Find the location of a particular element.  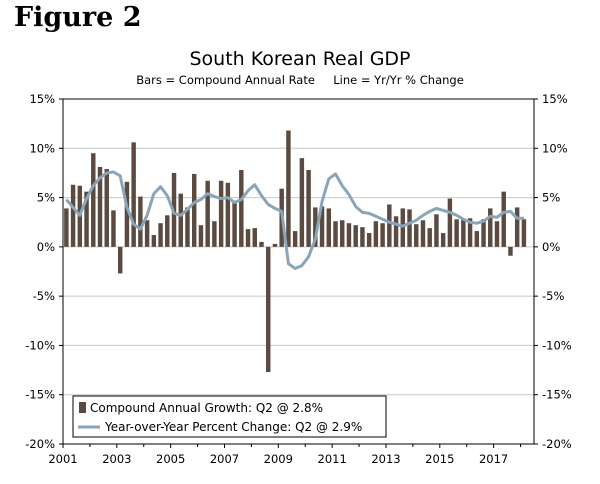

chart-title: South Korean Real GDP is located at coordinates (300, 59).